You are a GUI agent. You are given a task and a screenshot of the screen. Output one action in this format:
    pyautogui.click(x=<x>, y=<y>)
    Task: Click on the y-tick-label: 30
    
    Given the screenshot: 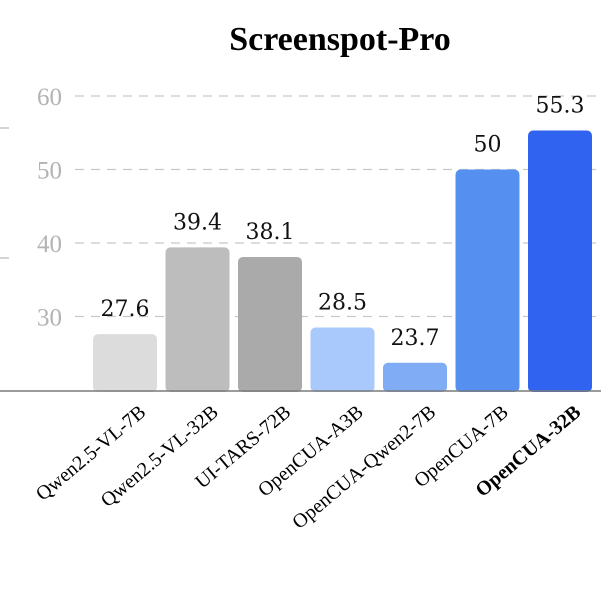 What is the action you would take?
    pyautogui.click(x=49, y=318)
    